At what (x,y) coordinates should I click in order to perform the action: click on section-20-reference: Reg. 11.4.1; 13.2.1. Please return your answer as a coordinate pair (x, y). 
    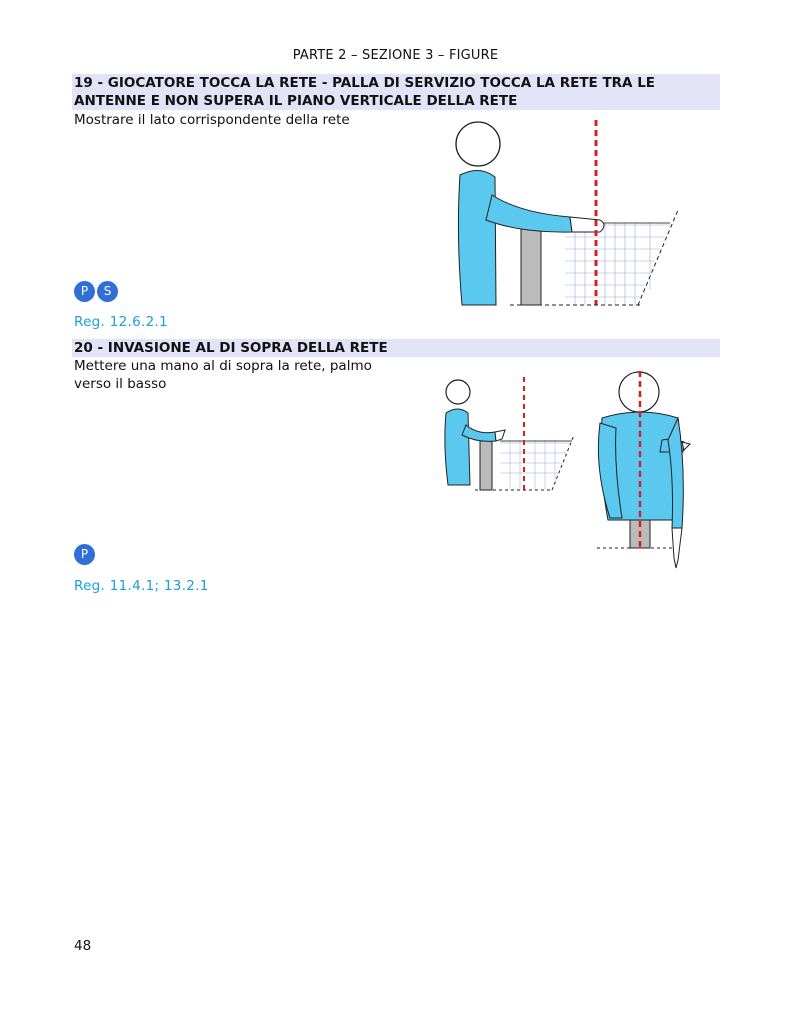
    Looking at the image, I should click on (141, 586).